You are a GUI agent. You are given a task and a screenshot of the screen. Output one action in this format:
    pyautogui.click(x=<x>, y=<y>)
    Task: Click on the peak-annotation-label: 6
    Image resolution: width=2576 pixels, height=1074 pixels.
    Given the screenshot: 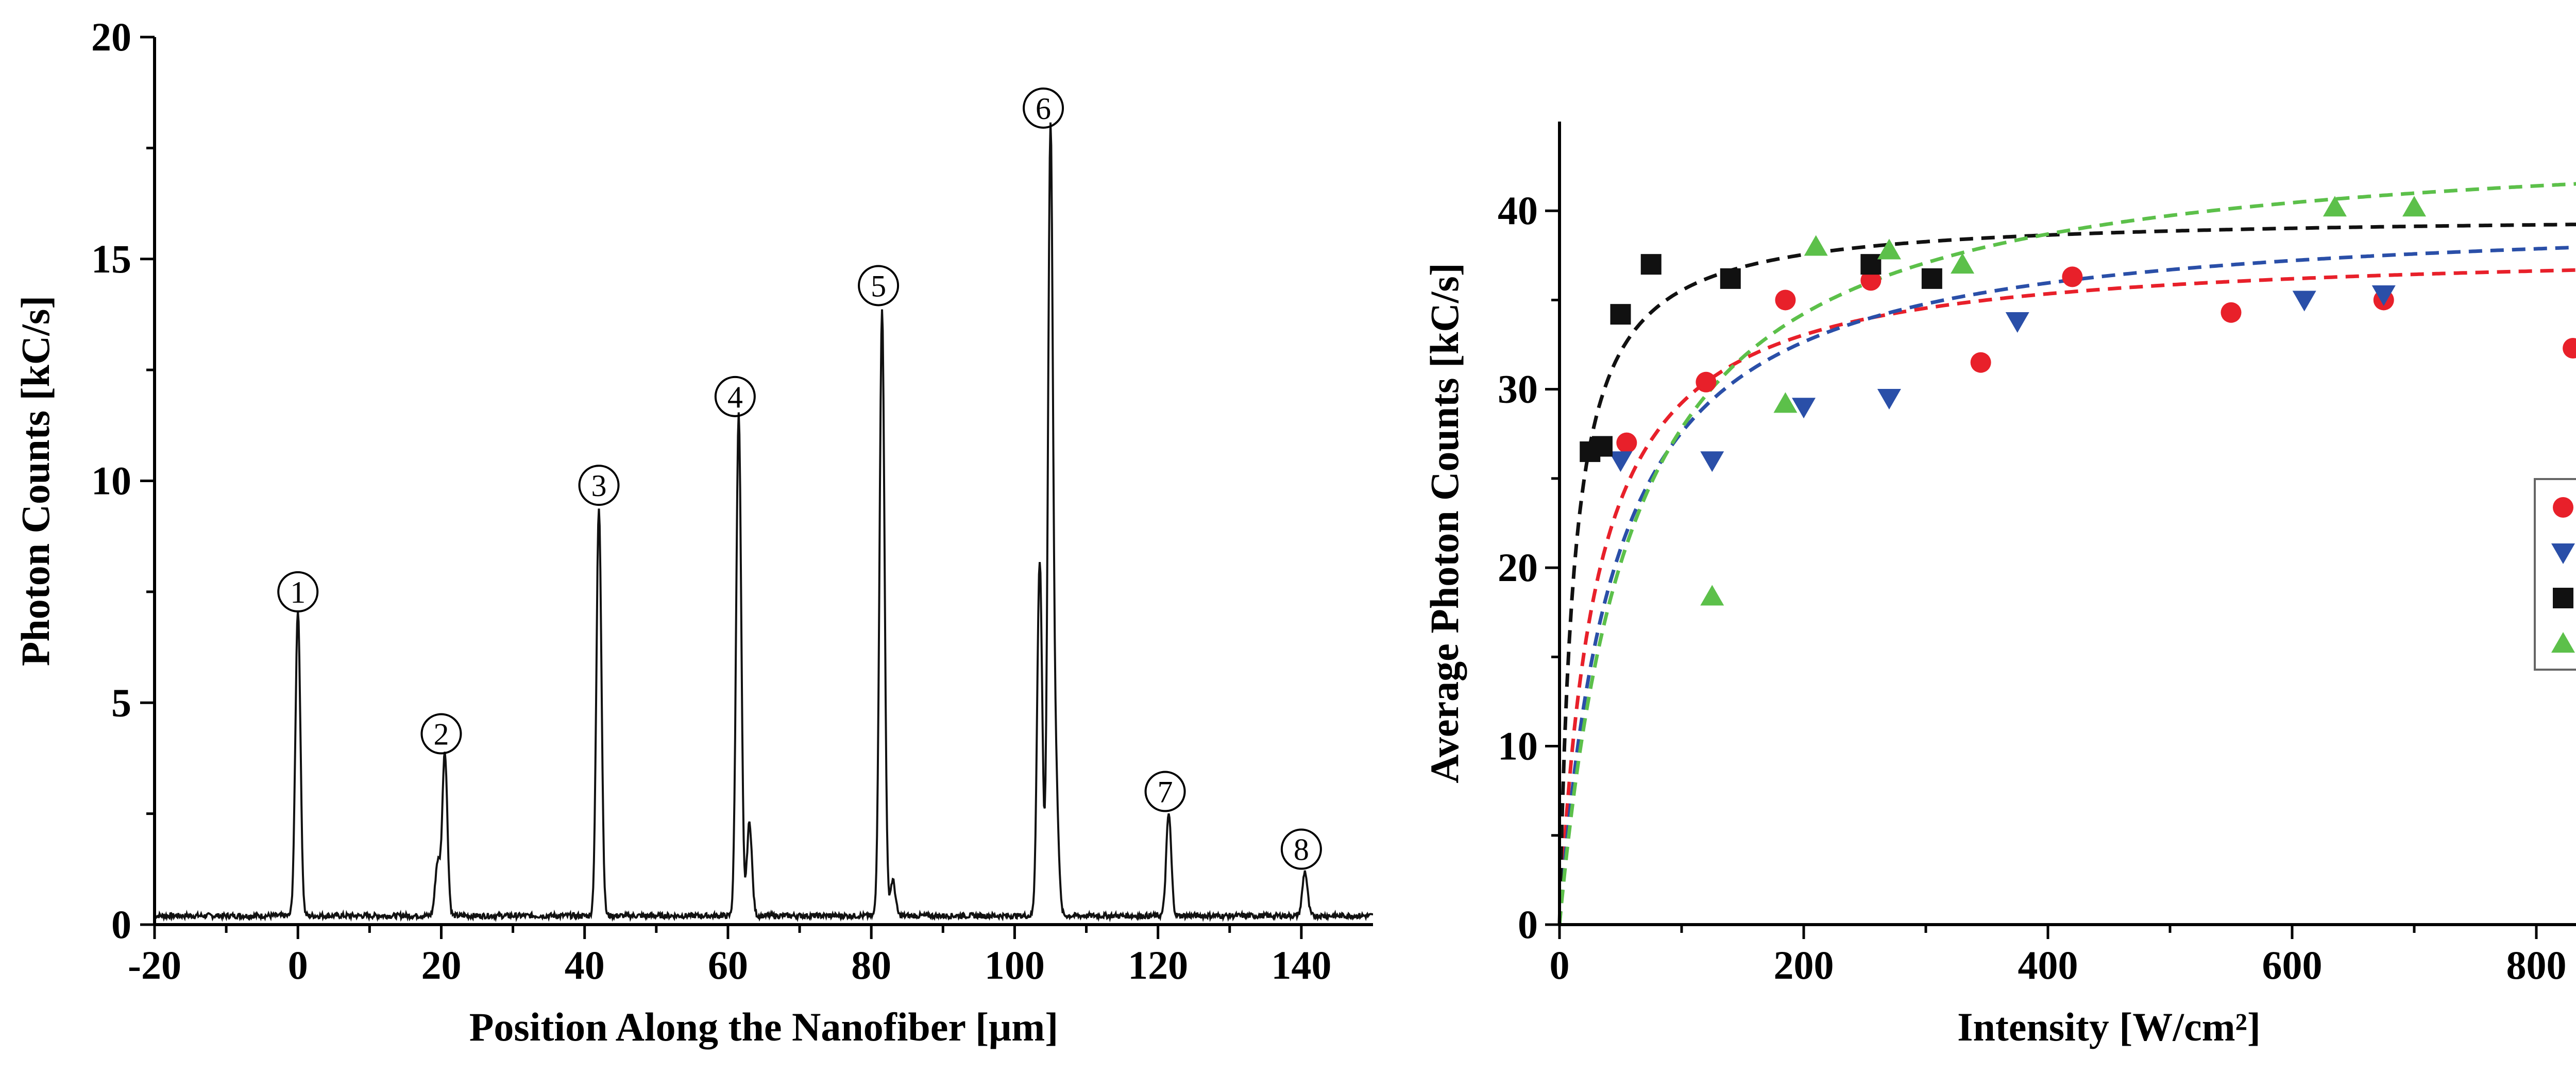 What is the action you would take?
    pyautogui.click(x=1043, y=109)
    